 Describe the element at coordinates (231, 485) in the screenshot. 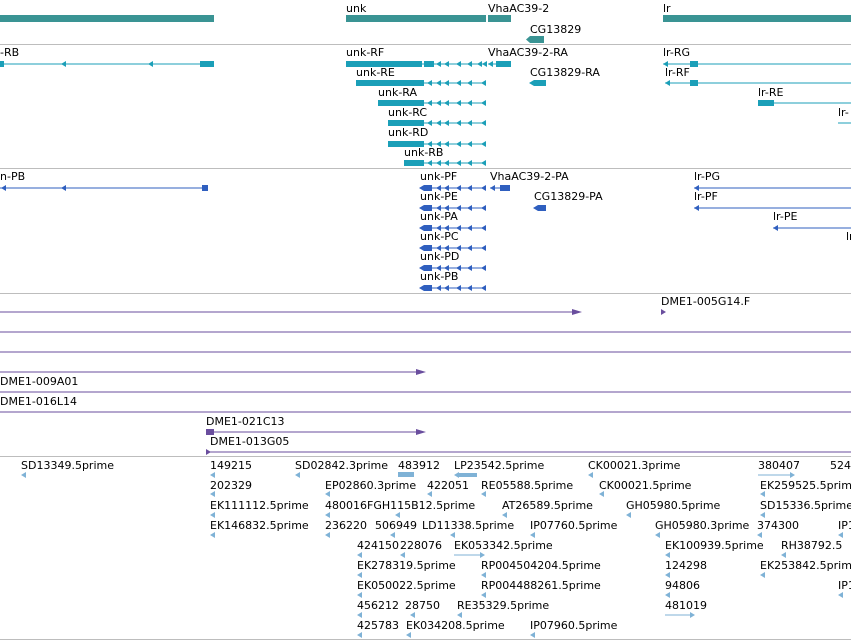

I see `est-label: 202329` at that location.